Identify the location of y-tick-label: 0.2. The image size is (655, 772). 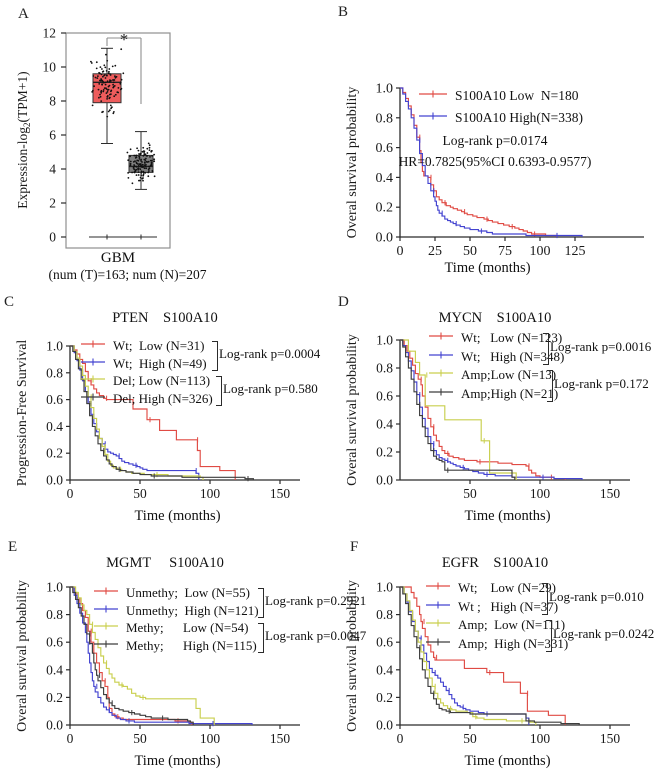
(54, 697).